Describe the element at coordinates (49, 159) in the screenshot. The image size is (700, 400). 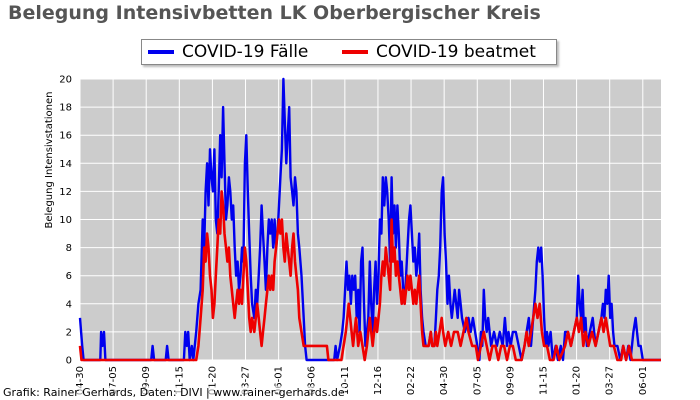
I see `y-axis-title: Belegung Intensivstationen` at that location.